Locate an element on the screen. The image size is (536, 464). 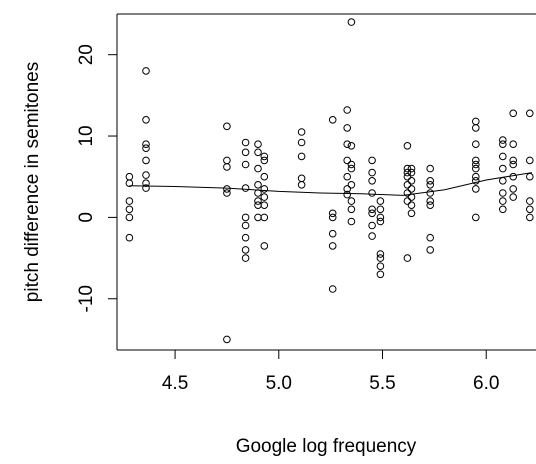
x-axis: 4.5 5.0 5.5 6.0 is located at coordinates (330, 372).